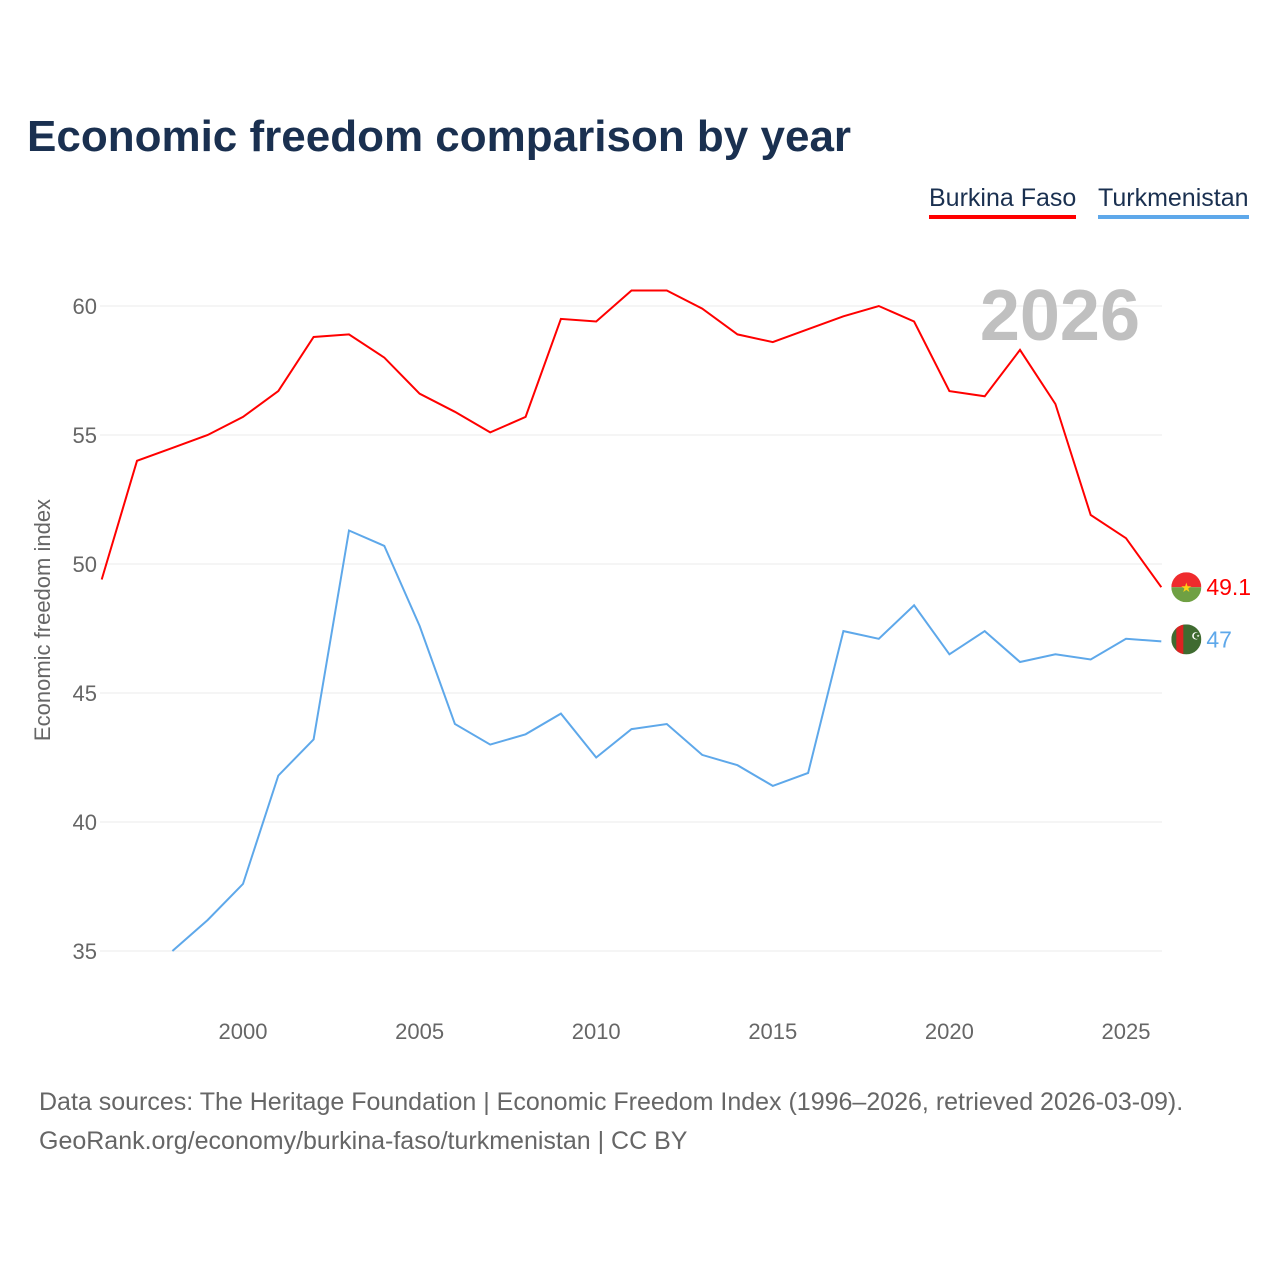  Describe the element at coordinates (1126, 1031) in the screenshot. I see `x-tick-label: 2025` at that location.